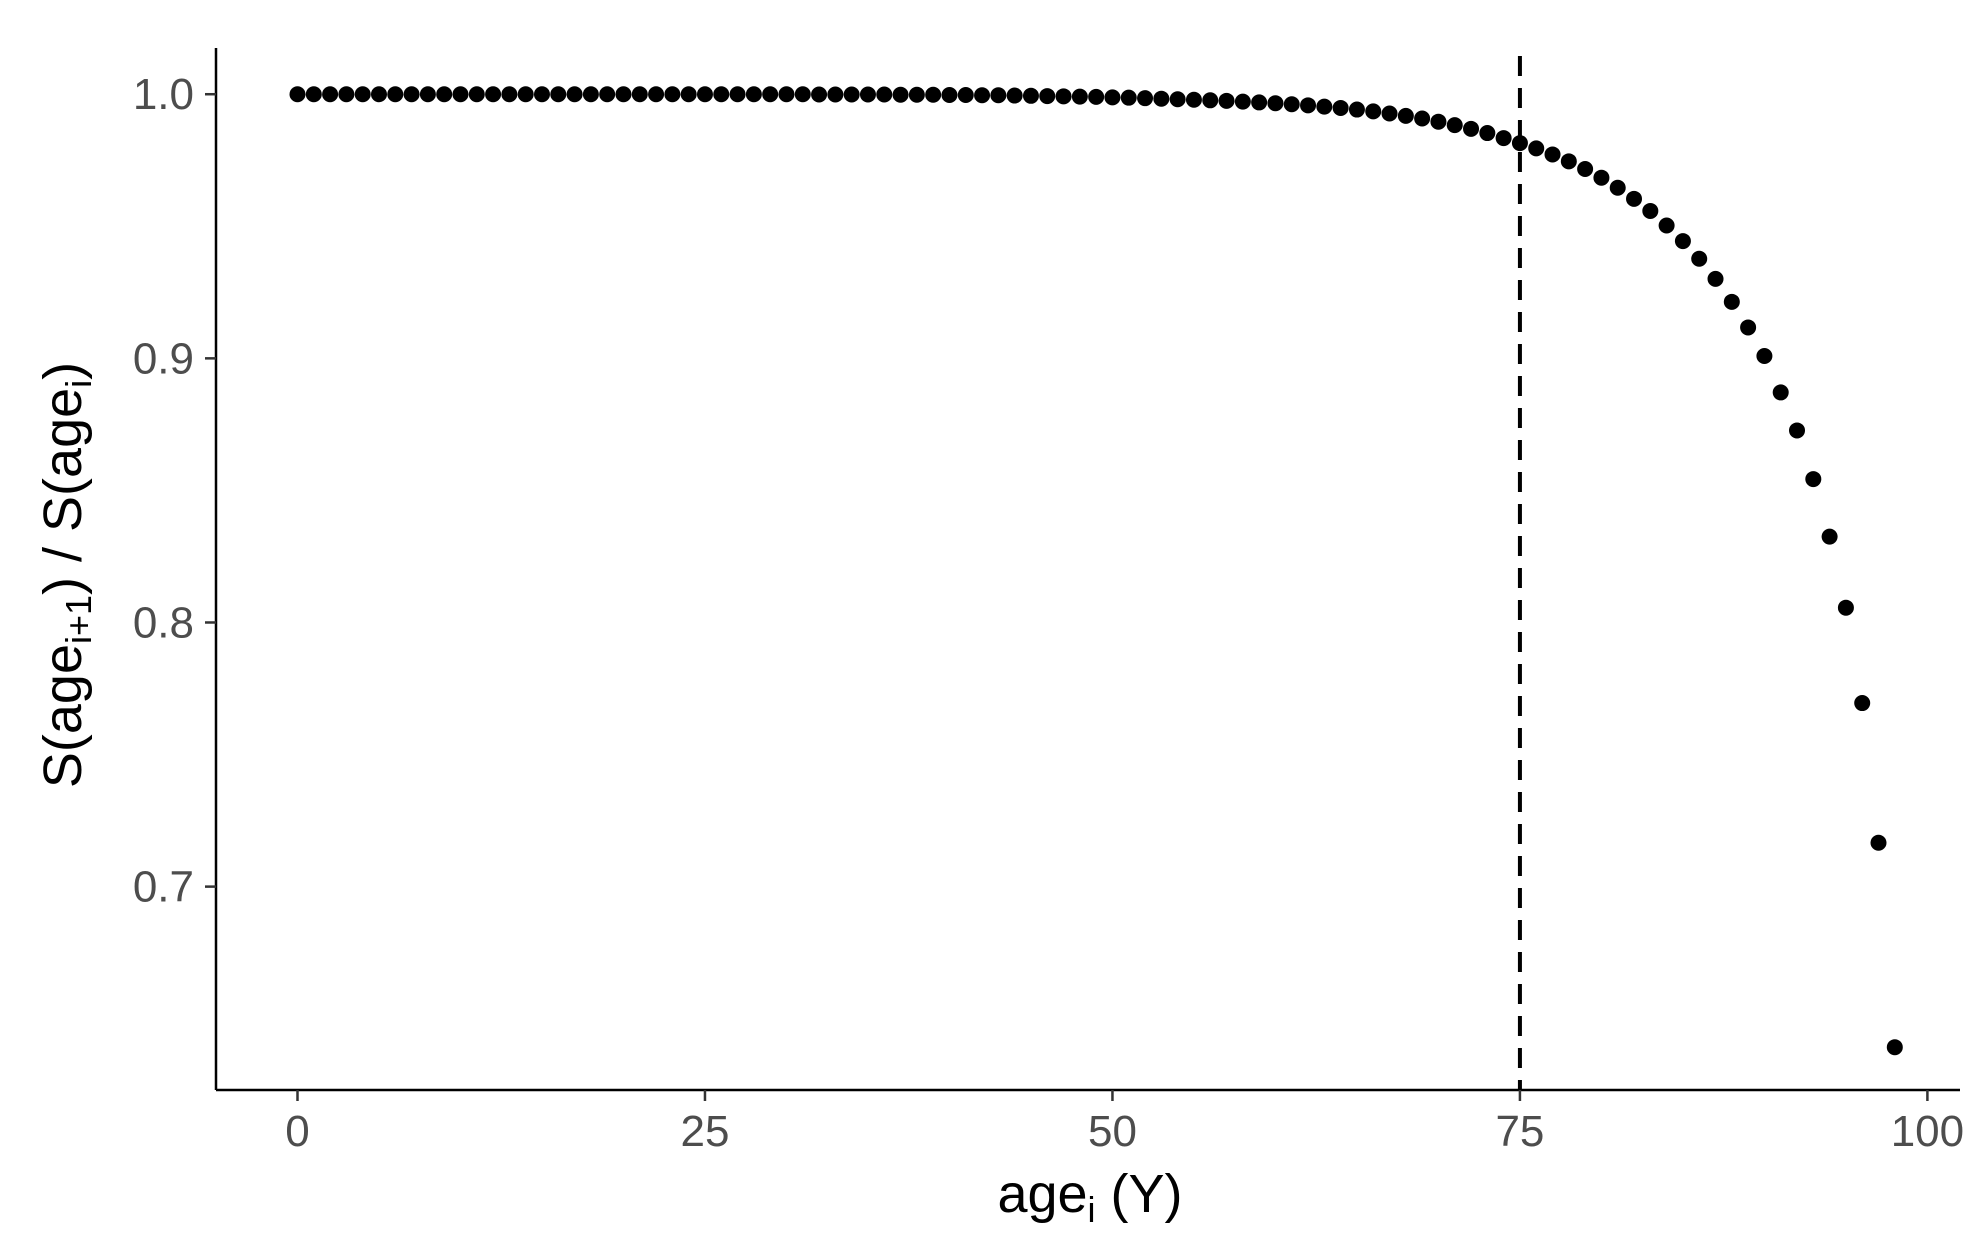  I want to click on x-tick-label: 50, so click(1112, 1131).